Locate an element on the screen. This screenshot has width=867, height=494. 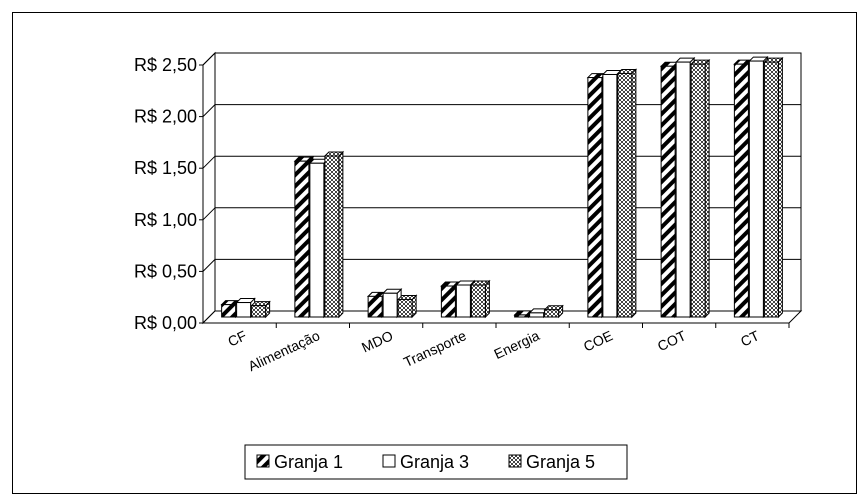
x-tick-label: Energia is located at coordinates (516, 344).